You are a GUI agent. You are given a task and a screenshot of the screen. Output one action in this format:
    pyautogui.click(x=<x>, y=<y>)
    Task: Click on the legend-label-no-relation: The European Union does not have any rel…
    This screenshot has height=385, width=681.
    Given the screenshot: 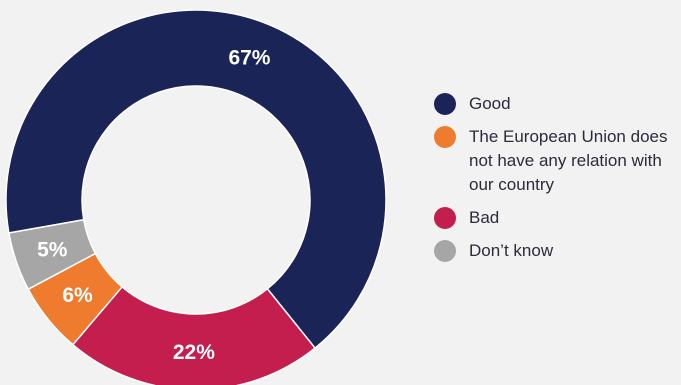 What is the action you would take?
    pyautogui.click(x=568, y=160)
    